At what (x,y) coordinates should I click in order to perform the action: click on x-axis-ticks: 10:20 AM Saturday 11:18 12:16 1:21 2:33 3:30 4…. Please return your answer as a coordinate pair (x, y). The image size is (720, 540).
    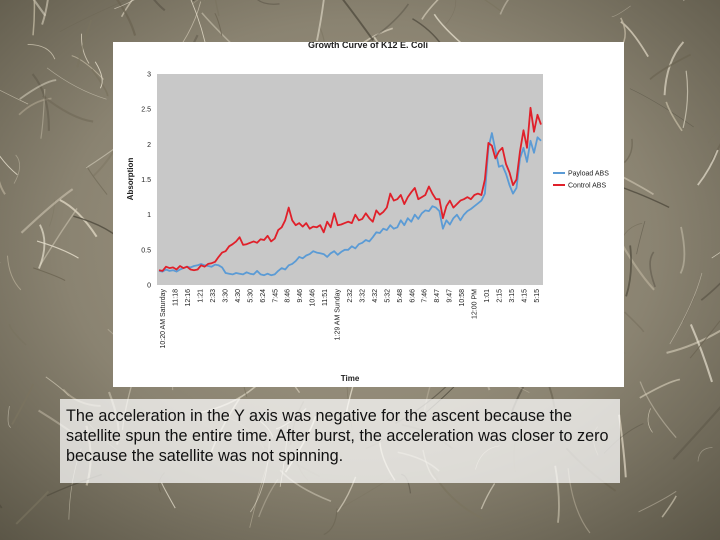
    Looking at the image, I should click on (350, 319).